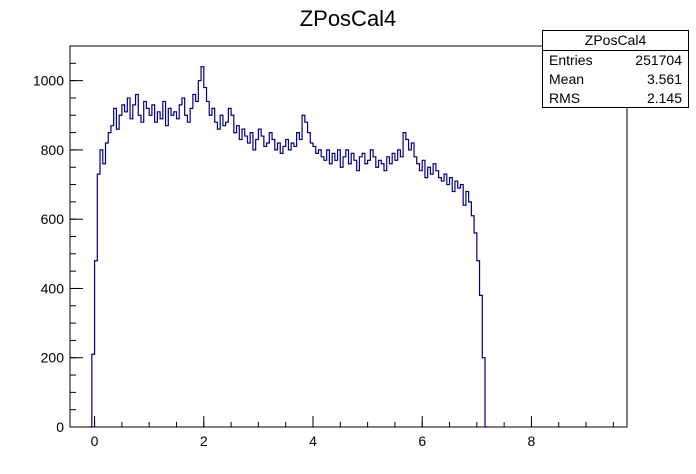 Image resolution: width=696 pixels, height=474 pixels. What do you see at coordinates (204, 441) in the screenshot?
I see `x-tick-label: 2` at bounding box center [204, 441].